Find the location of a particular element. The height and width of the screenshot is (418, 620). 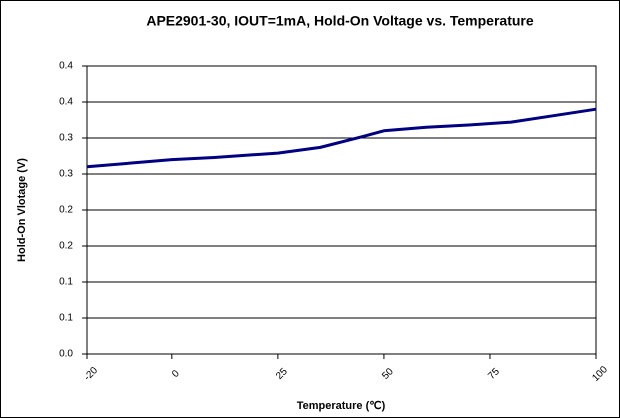

y-tick-label: 0.0 is located at coordinates (66, 354).